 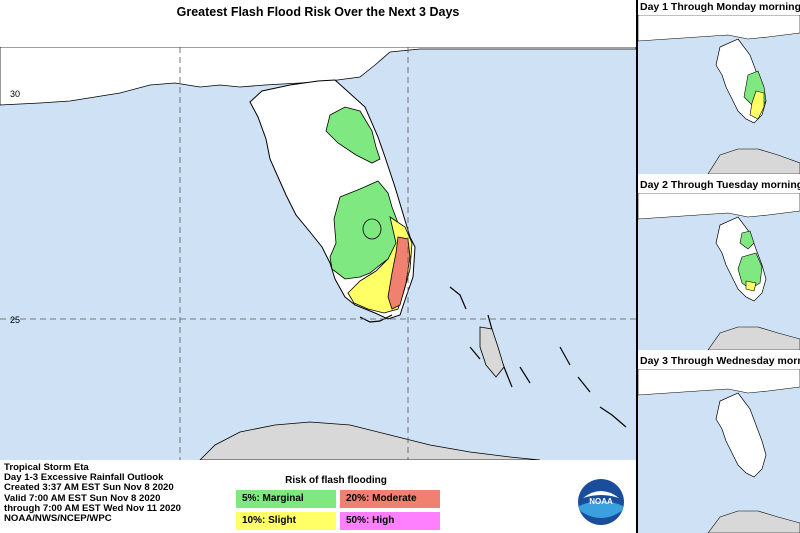 I want to click on lat-label-25: 25, so click(x=15, y=320).